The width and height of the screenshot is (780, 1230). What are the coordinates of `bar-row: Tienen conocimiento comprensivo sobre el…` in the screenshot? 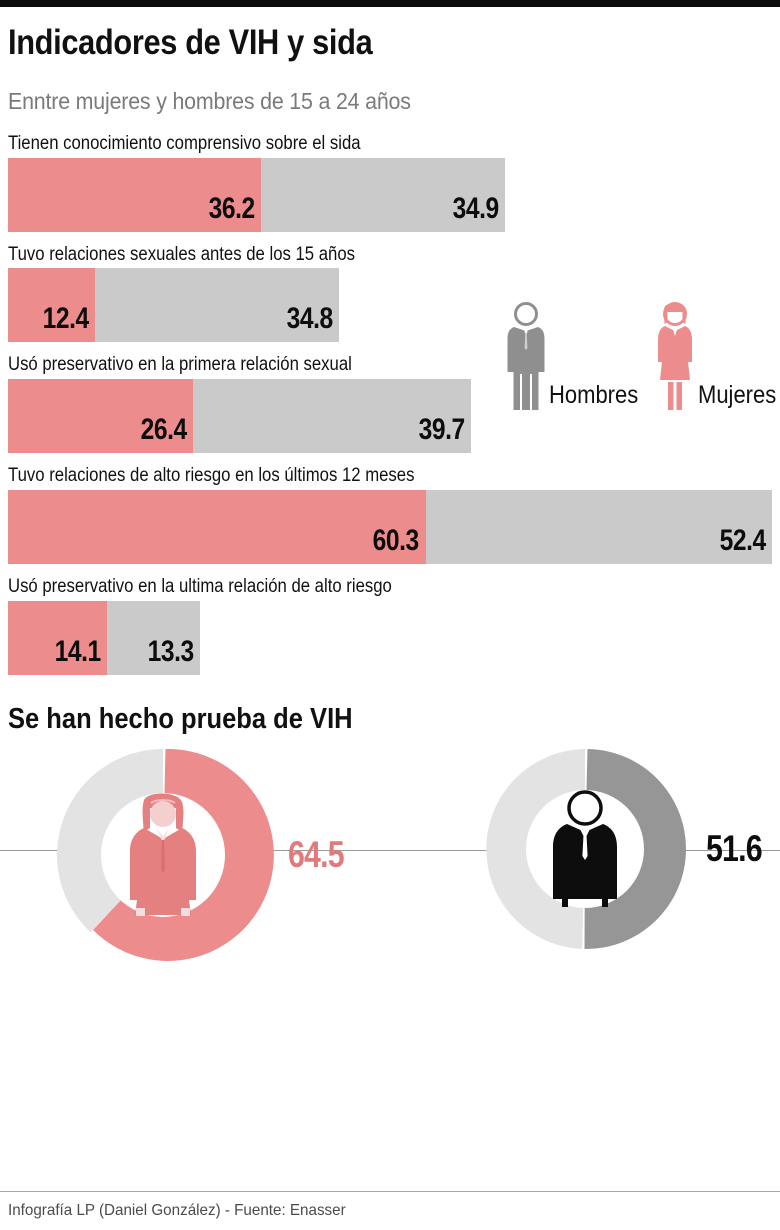 It's located at (390, 182).